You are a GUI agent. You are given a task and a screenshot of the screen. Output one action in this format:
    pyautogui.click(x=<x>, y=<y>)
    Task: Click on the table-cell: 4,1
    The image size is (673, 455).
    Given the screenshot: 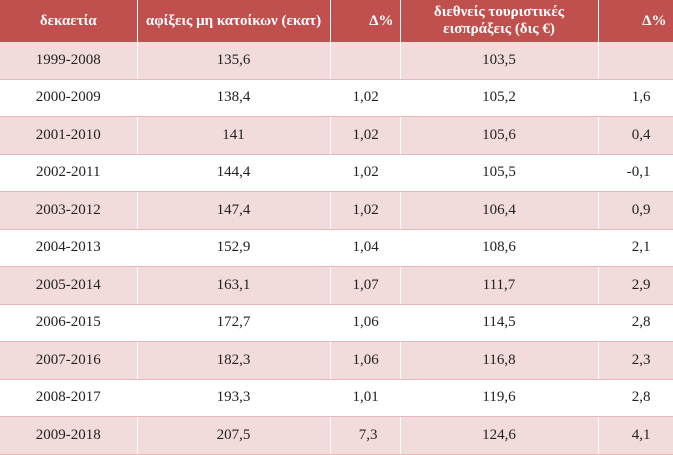 What is the action you would take?
    pyautogui.click(x=635, y=435)
    